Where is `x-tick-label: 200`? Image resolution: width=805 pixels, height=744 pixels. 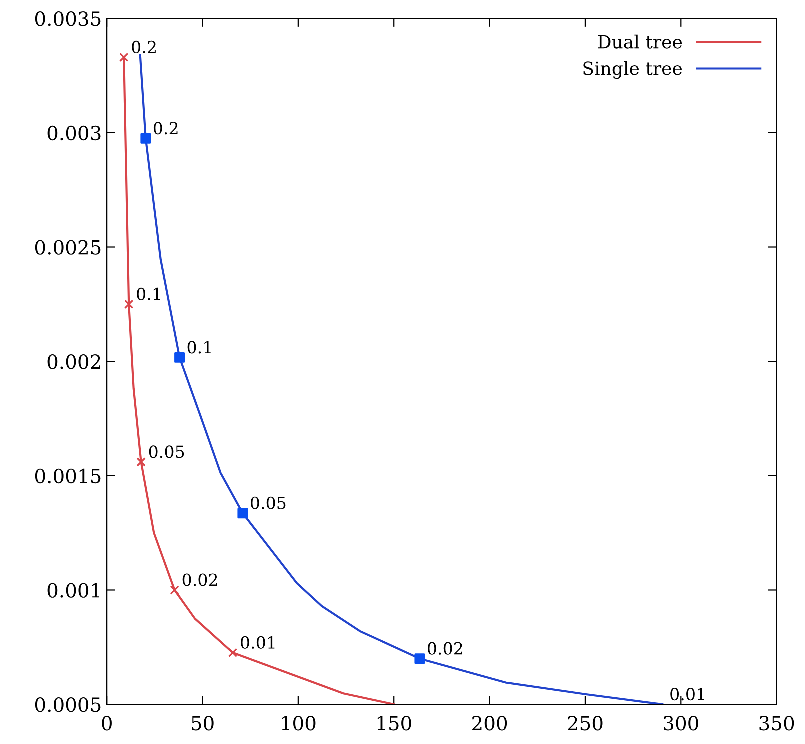
x-tick-label: 200 is located at coordinates (490, 723).